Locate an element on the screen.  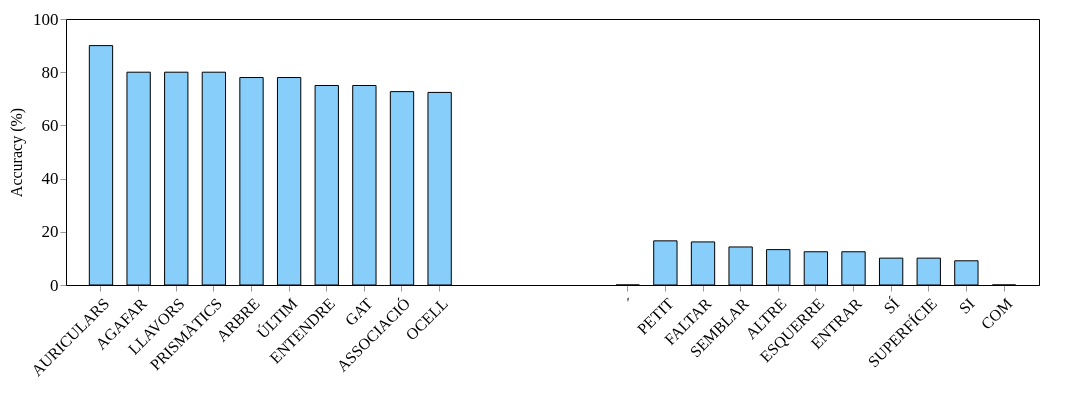
y-tick-label: 60 is located at coordinates (50, 125).